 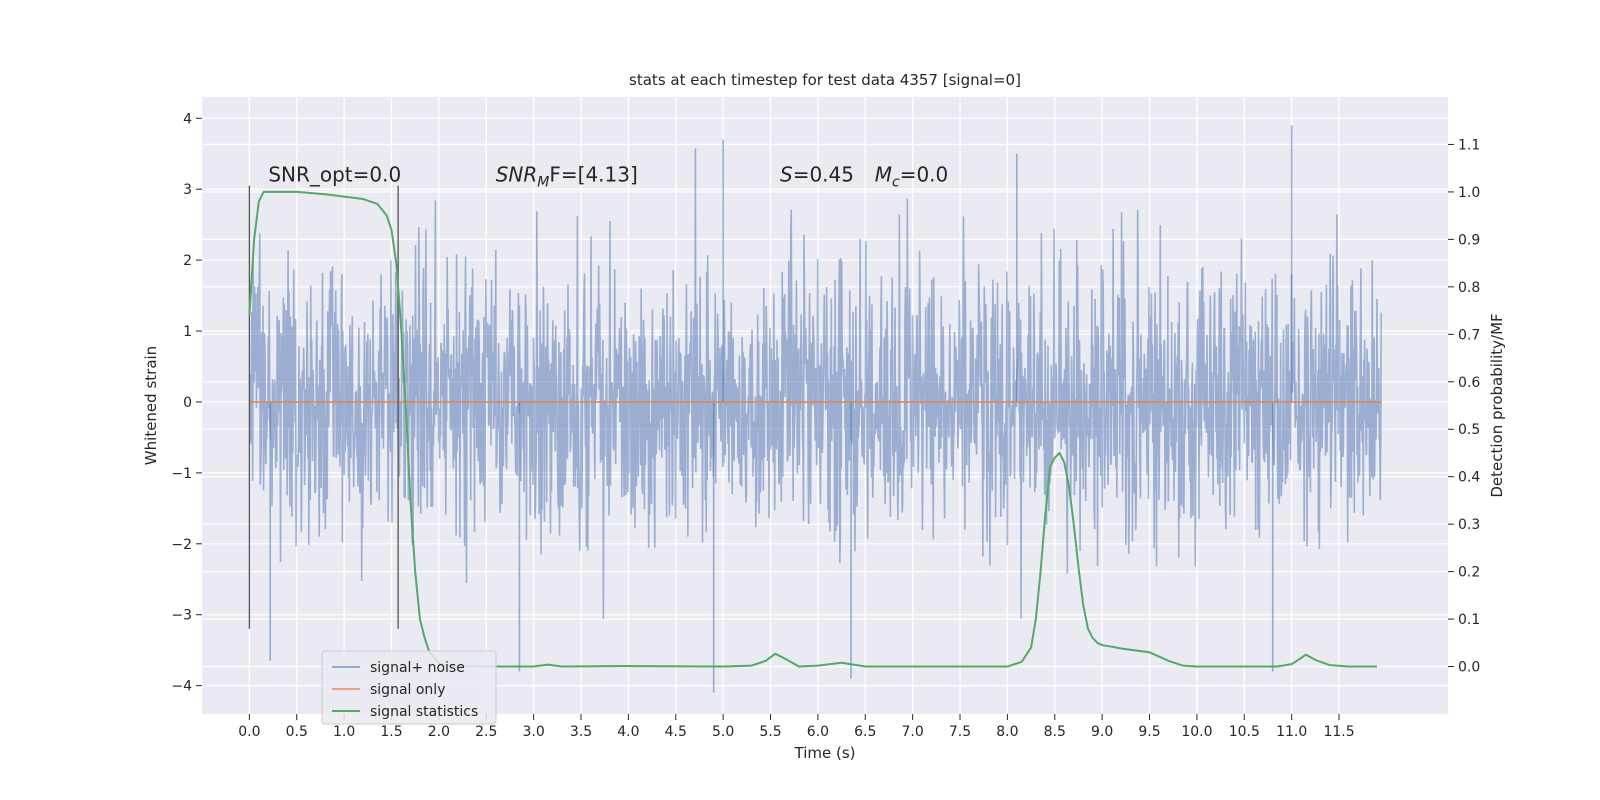 I want to click on y-tick-label: 4, so click(x=187, y=119).